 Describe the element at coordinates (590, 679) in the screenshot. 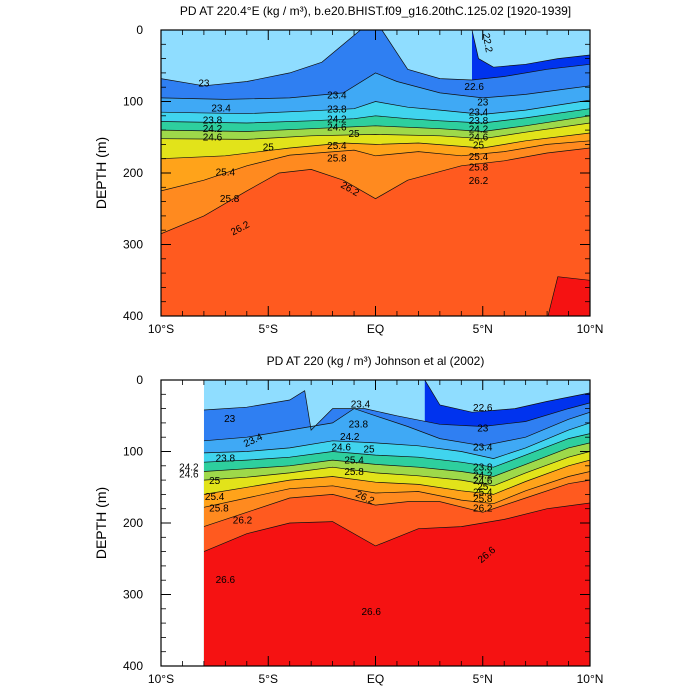

I see `x-tick-label: 10°N` at that location.